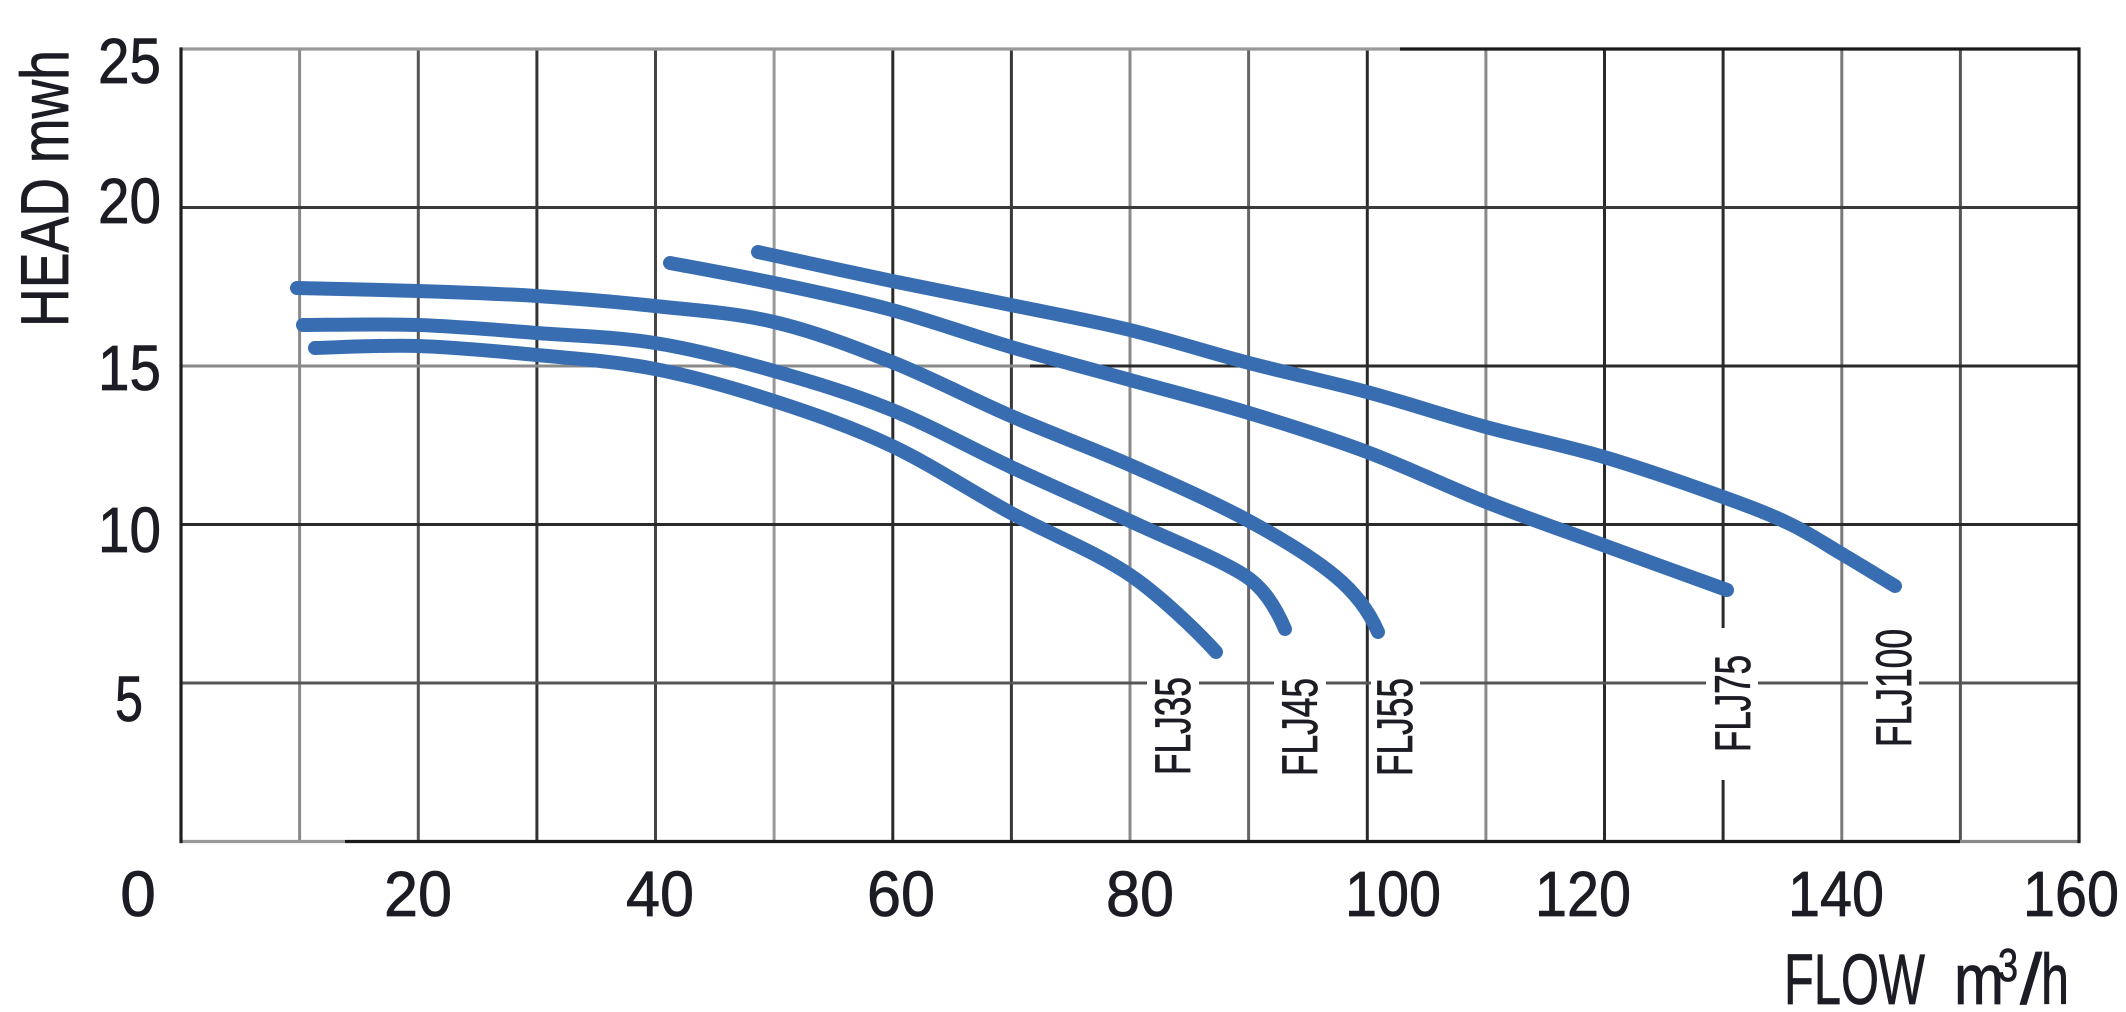  What do you see at coordinates (129, 368) in the screenshot?
I see `svg-text: 15` at bounding box center [129, 368].